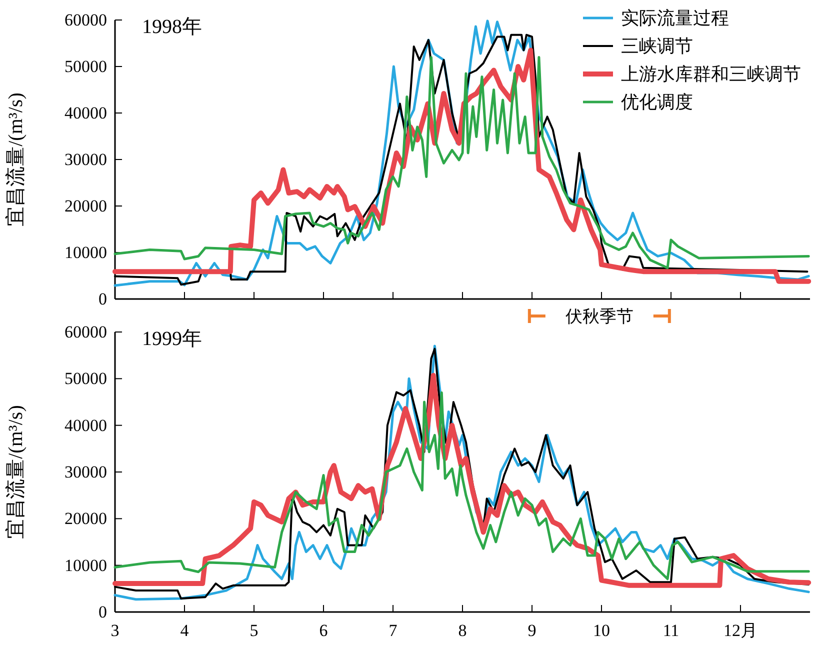  Describe the element at coordinates (532, 630) in the screenshot. I see `x-tick-label: 9` at that location.